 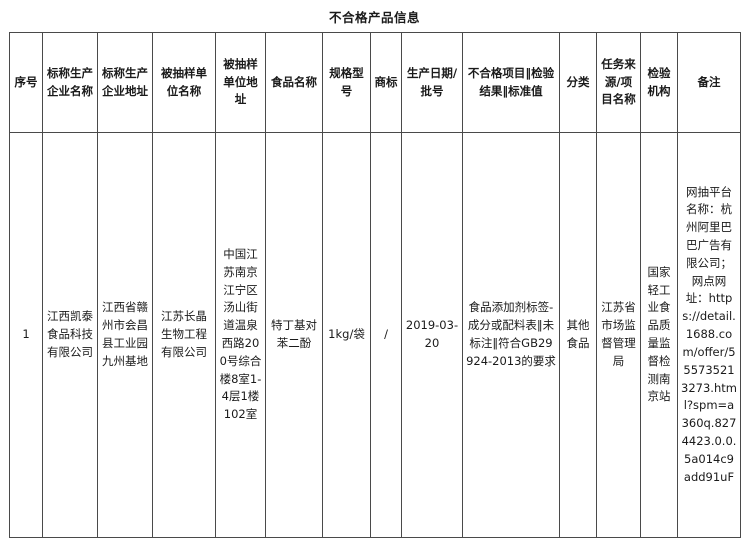 What do you see at coordinates (346, 335) in the screenshot?
I see `cell-specification: 1kg/袋` at bounding box center [346, 335].